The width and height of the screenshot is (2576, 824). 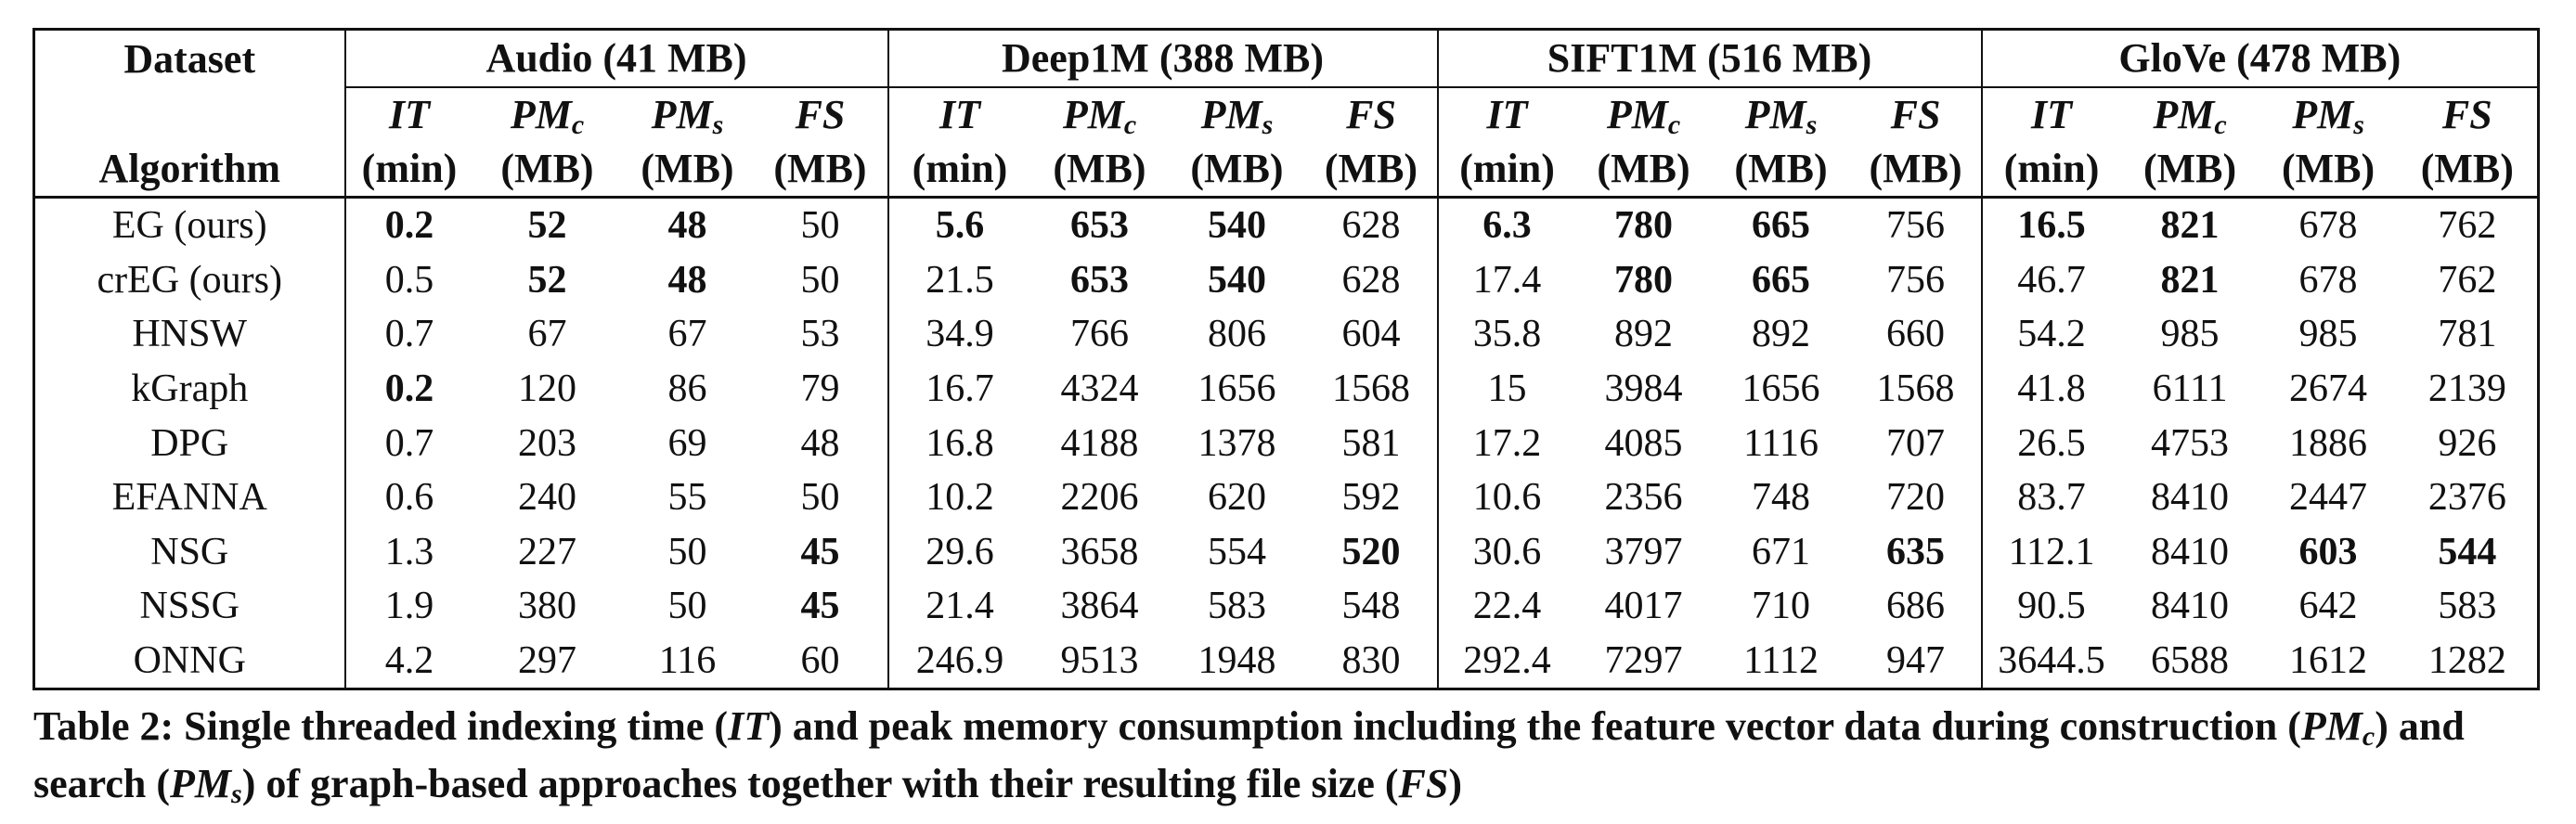 I want to click on table-cell: 2376, so click(x=2466, y=498).